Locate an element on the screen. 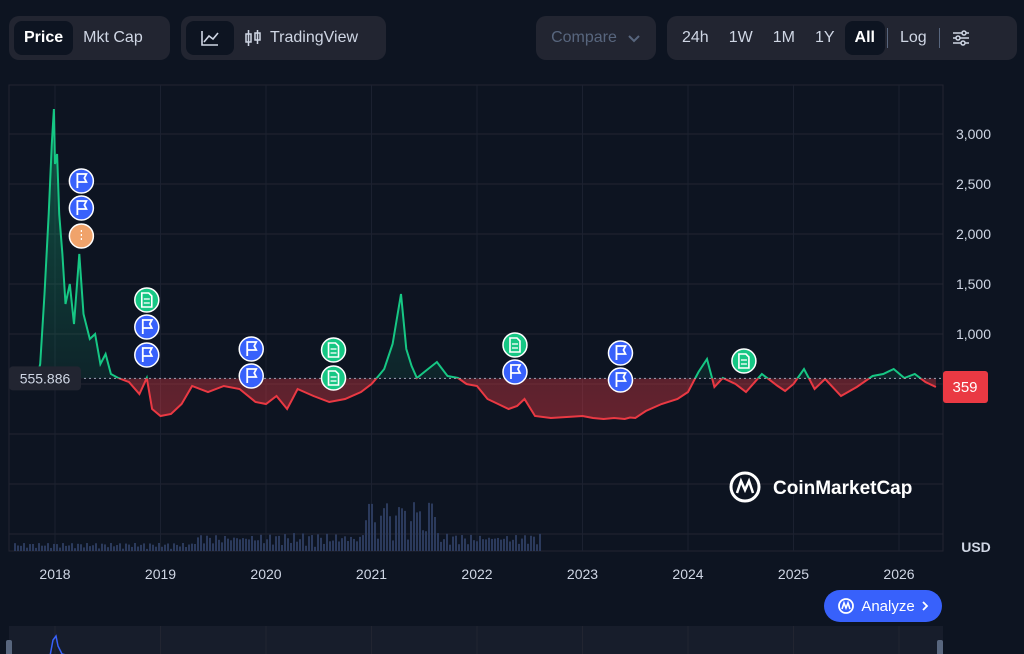 Image resolution: width=1024 pixels, height=654 pixels. candlestick-icon is located at coordinates (253, 38).